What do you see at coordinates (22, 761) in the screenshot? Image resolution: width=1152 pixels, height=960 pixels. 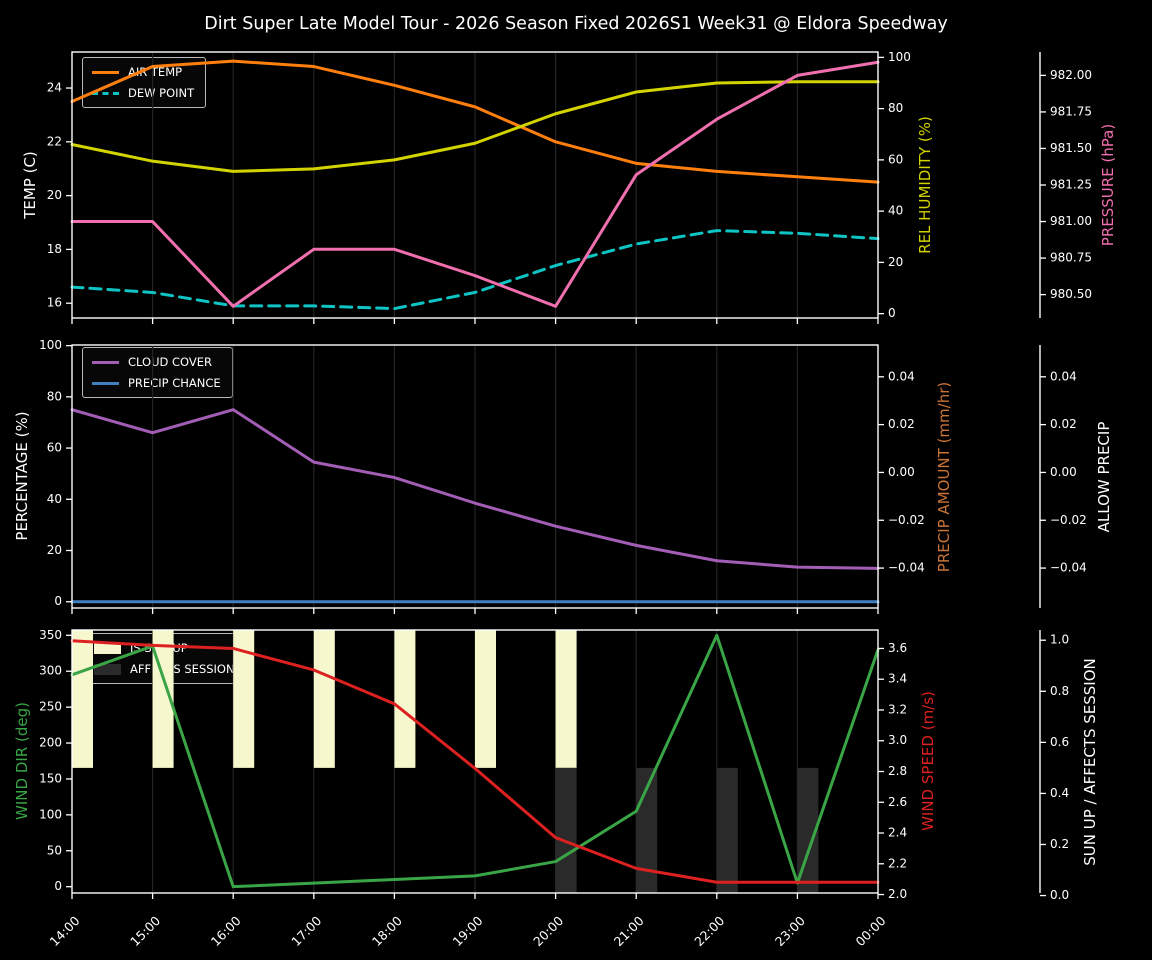 I see `axis-label-wind-dir: WIND DIR (deg)` at bounding box center [22, 761].